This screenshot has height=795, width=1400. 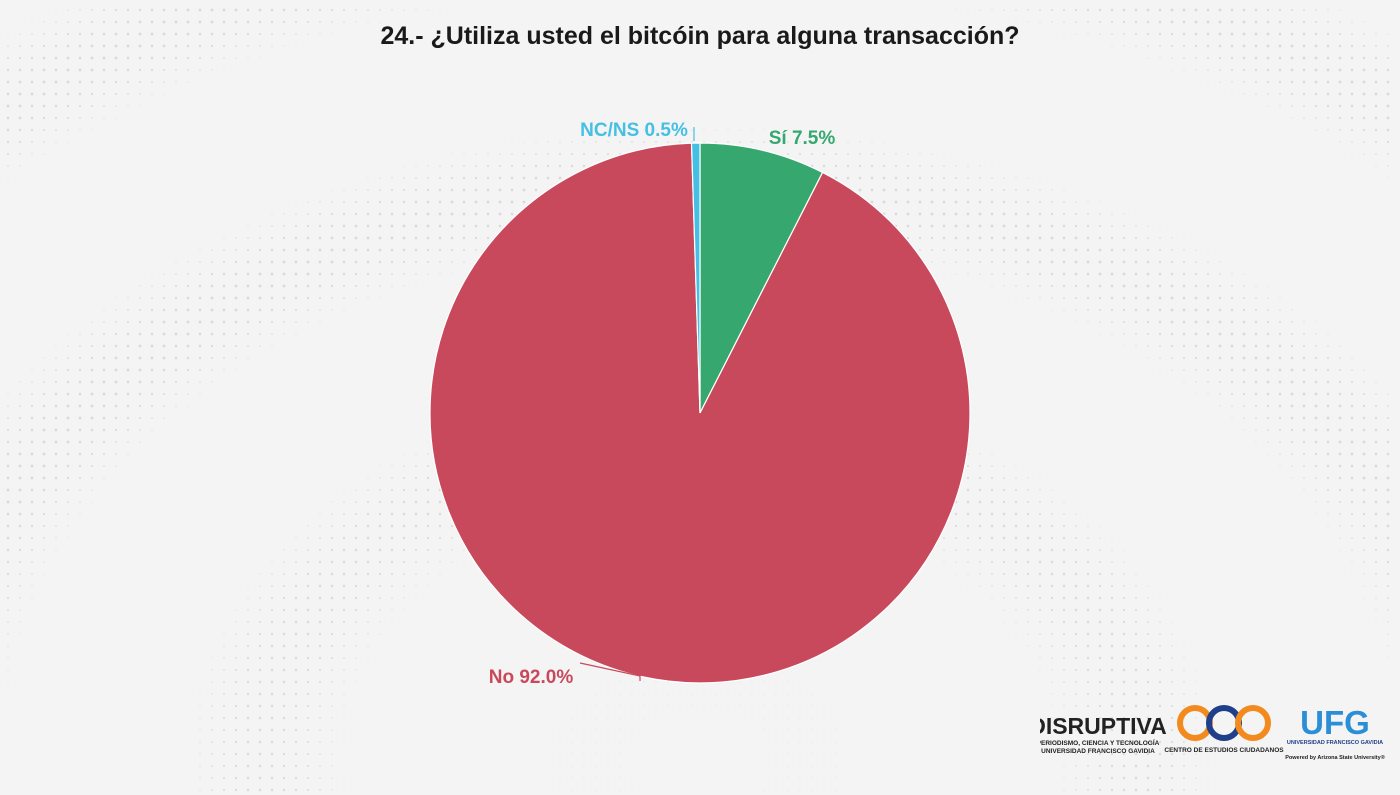 I want to click on cec-logo: CENTRO DE ESTUDIOS CIUDADANOS, so click(x=1224, y=729).